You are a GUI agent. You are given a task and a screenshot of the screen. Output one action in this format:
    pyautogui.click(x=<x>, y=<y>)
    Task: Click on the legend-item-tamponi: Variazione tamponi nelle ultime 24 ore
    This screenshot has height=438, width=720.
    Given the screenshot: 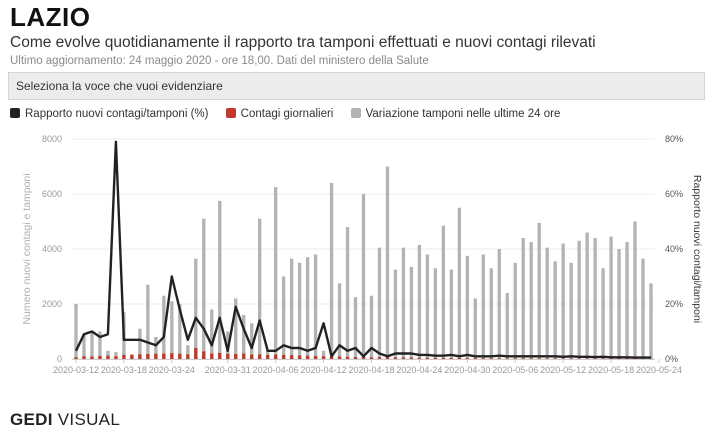 What is the action you would take?
    pyautogui.click(x=455, y=114)
    